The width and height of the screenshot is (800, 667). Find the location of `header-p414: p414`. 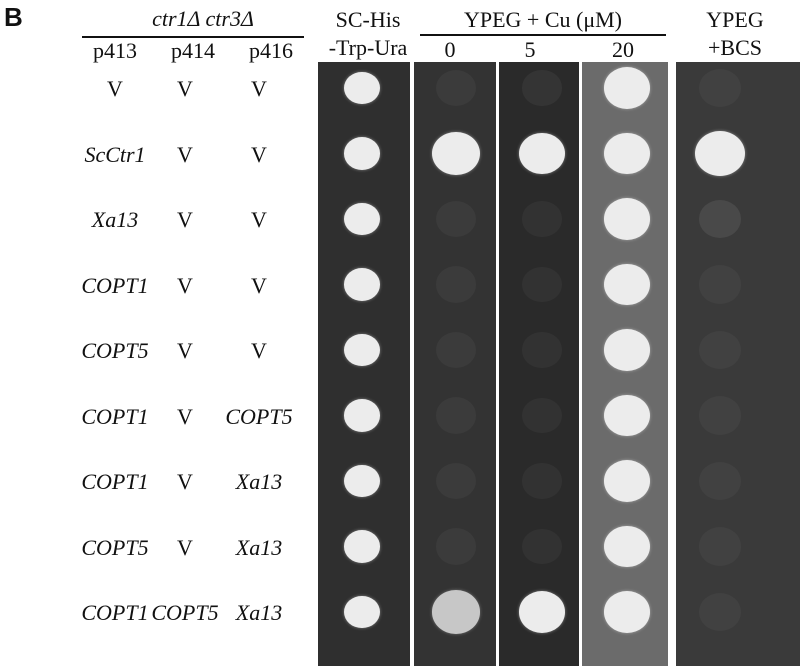

header-p414: p414 is located at coordinates (193, 50).